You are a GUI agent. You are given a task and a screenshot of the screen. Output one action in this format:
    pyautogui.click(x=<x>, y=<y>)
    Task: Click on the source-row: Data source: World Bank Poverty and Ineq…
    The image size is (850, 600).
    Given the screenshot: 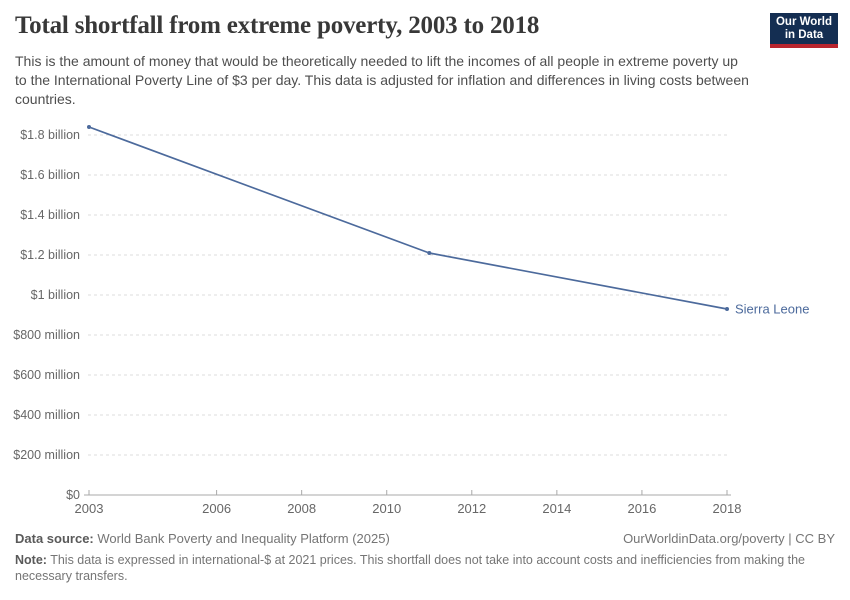 What is the action you would take?
    pyautogui.click(x=425, y=538)
    